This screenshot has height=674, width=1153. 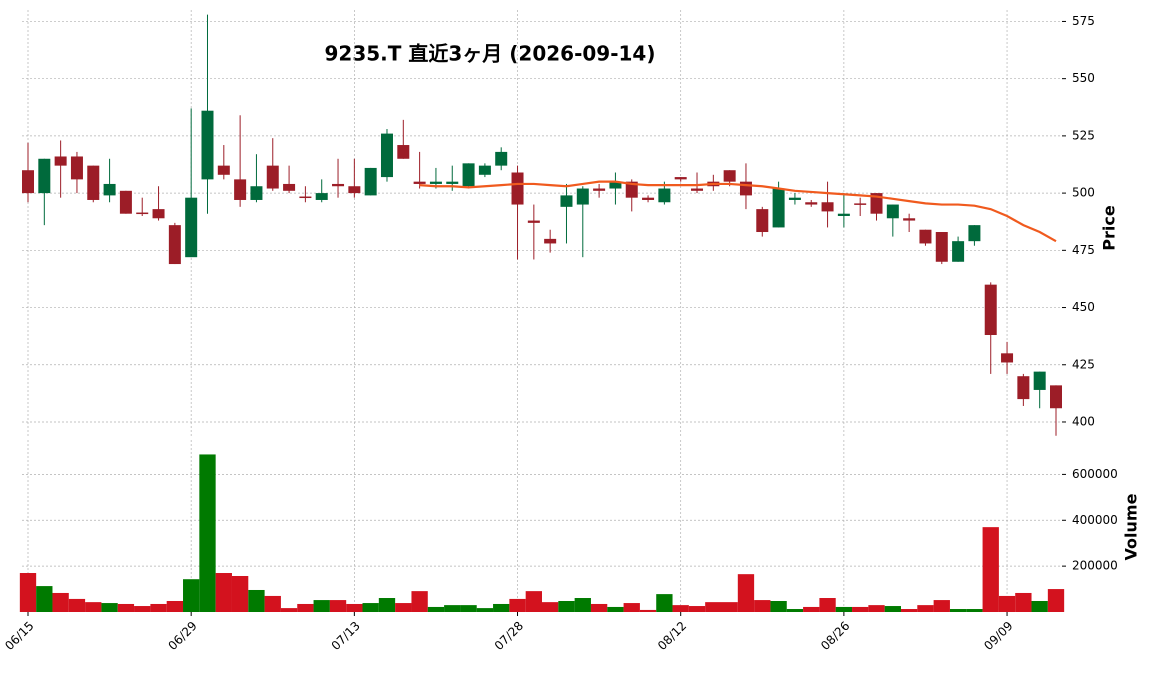 What do you see at coordinates (490, 54) in the screenshot?
I see `chart-title: 9235.T 直近3ヶ月 (2026-09-14)` at bounding box center [490, 54].